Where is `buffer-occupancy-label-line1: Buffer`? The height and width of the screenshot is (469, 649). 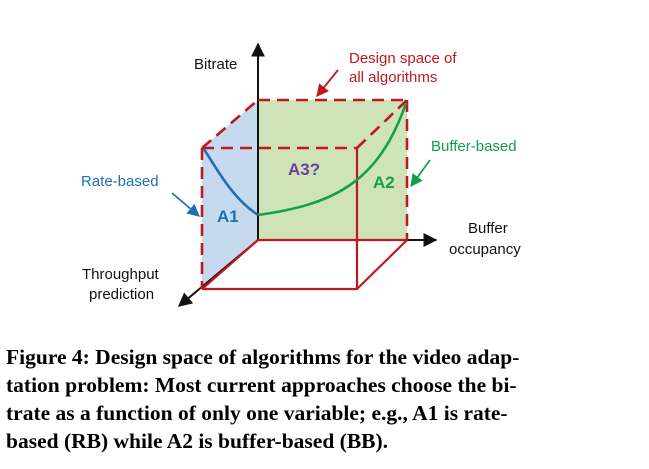 buffer-occupancy-label-line1: Buffer is located at coordinates (488, 228).